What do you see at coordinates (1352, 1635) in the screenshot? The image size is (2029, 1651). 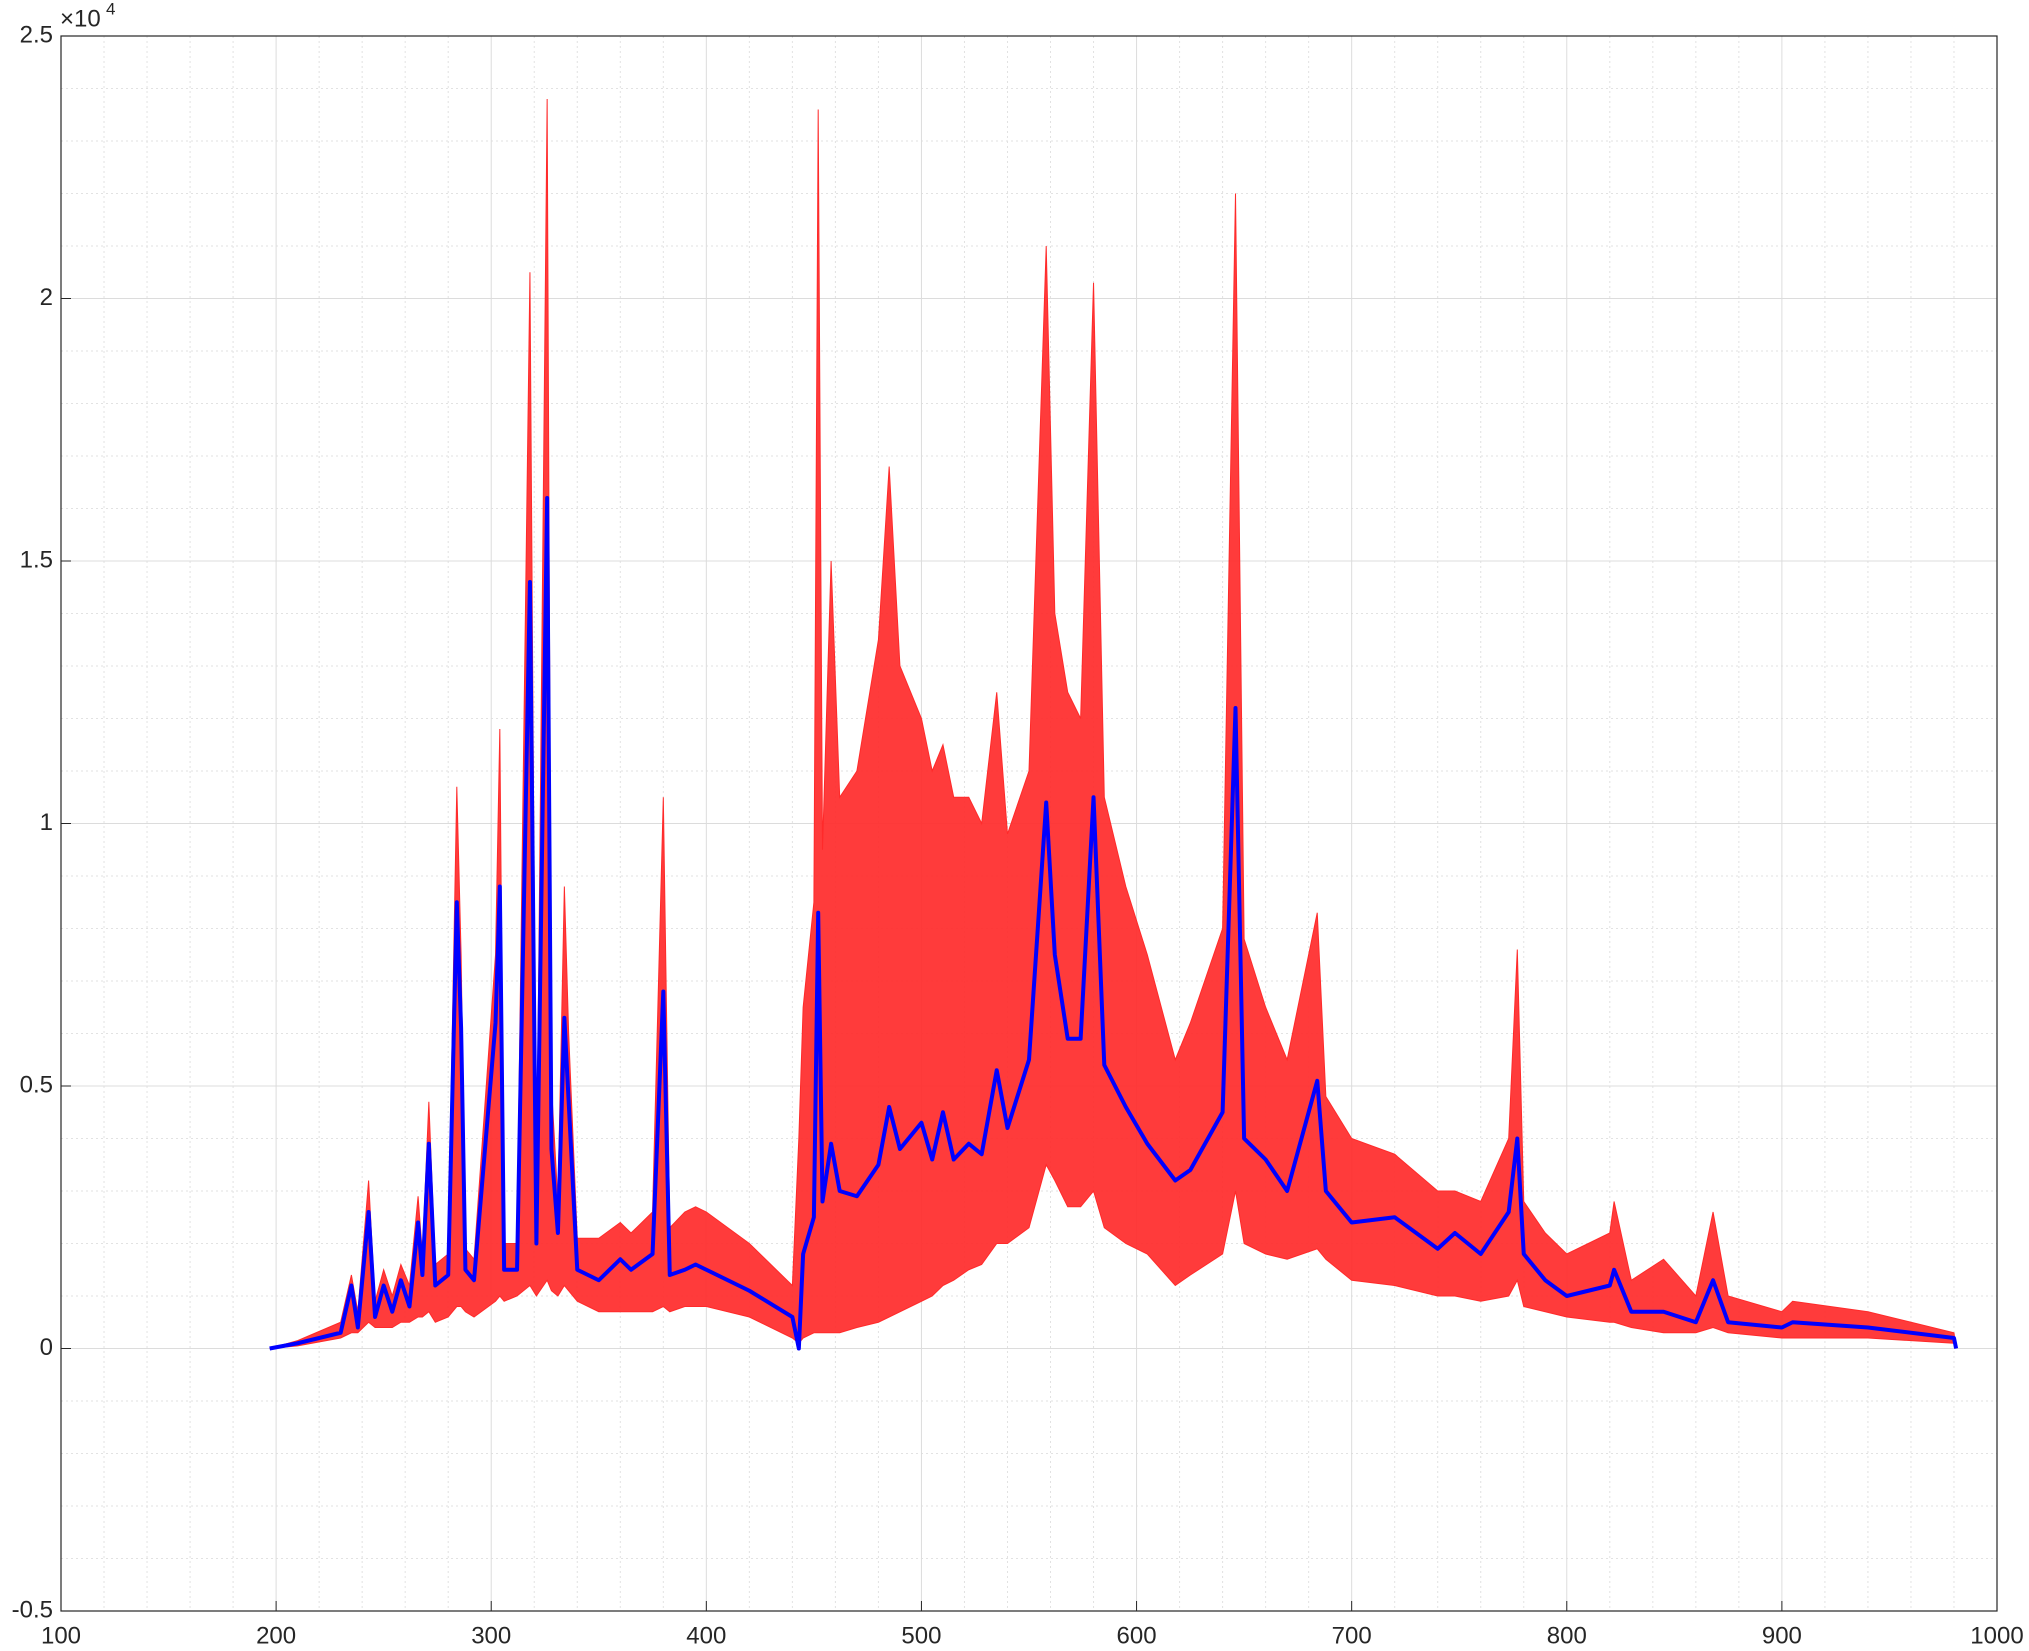 I see `x-tick-label: 700` at bounding box center [1352, 1635].